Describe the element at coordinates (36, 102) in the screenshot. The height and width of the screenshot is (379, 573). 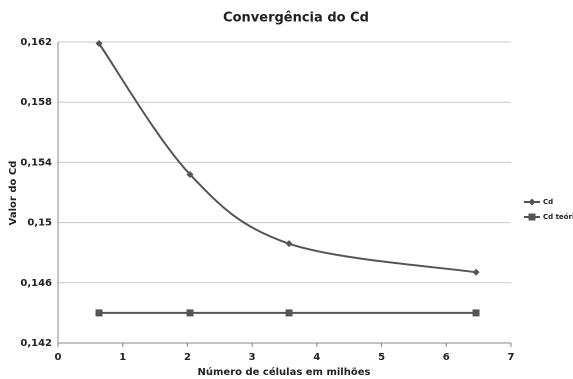
I see `y-tick-label: 0,158` at that location.